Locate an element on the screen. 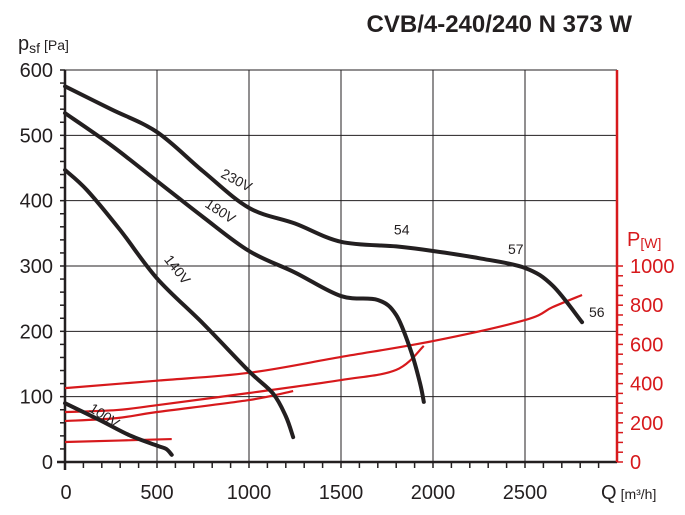 The height and width of the screenshot is (515, 685). x-tick-label: 2500 is located at coordinates (525, 493).